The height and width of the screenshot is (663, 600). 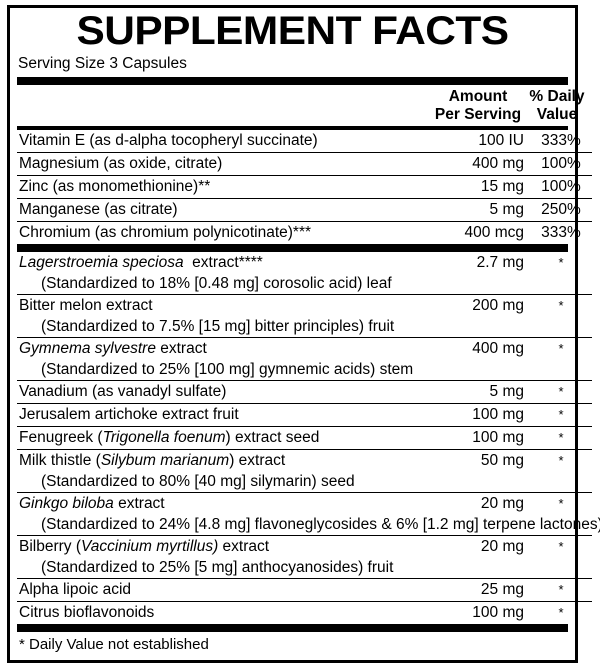 What do you see at coordinates (152, 460) in the screenshot?
I see `ingredient-name-text: Milk thistle (Silybum marianum) extract` at bounding box center [152, 460].